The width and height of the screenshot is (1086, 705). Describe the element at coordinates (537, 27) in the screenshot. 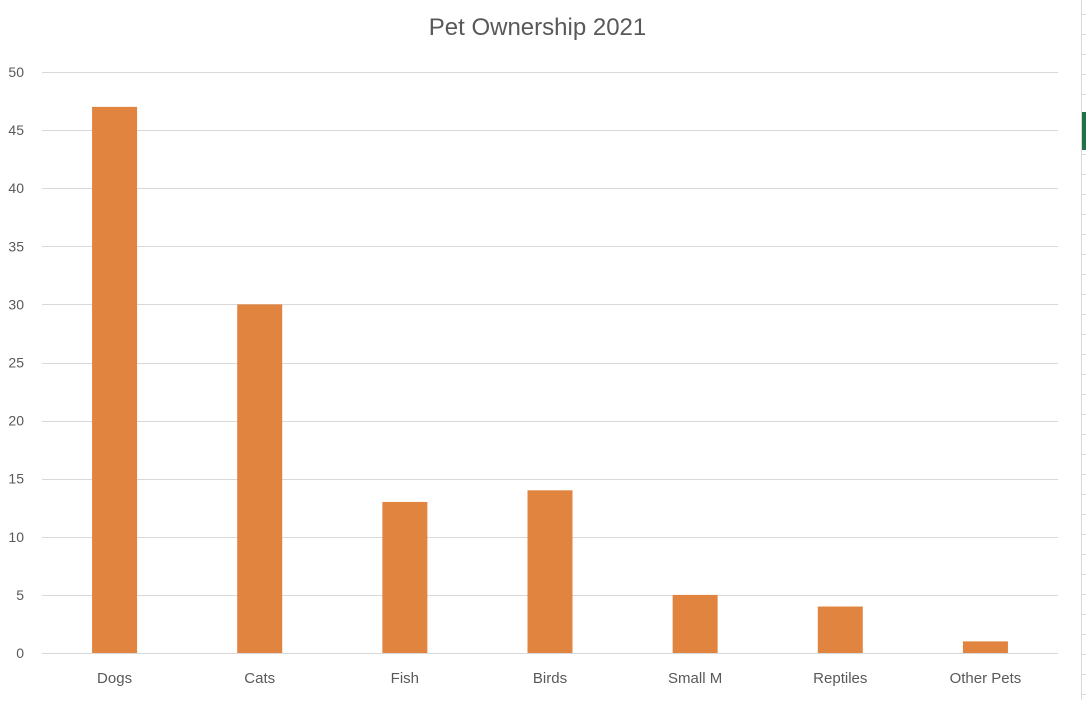

I see `chart-title: Pet Ownership 2021` at that location.